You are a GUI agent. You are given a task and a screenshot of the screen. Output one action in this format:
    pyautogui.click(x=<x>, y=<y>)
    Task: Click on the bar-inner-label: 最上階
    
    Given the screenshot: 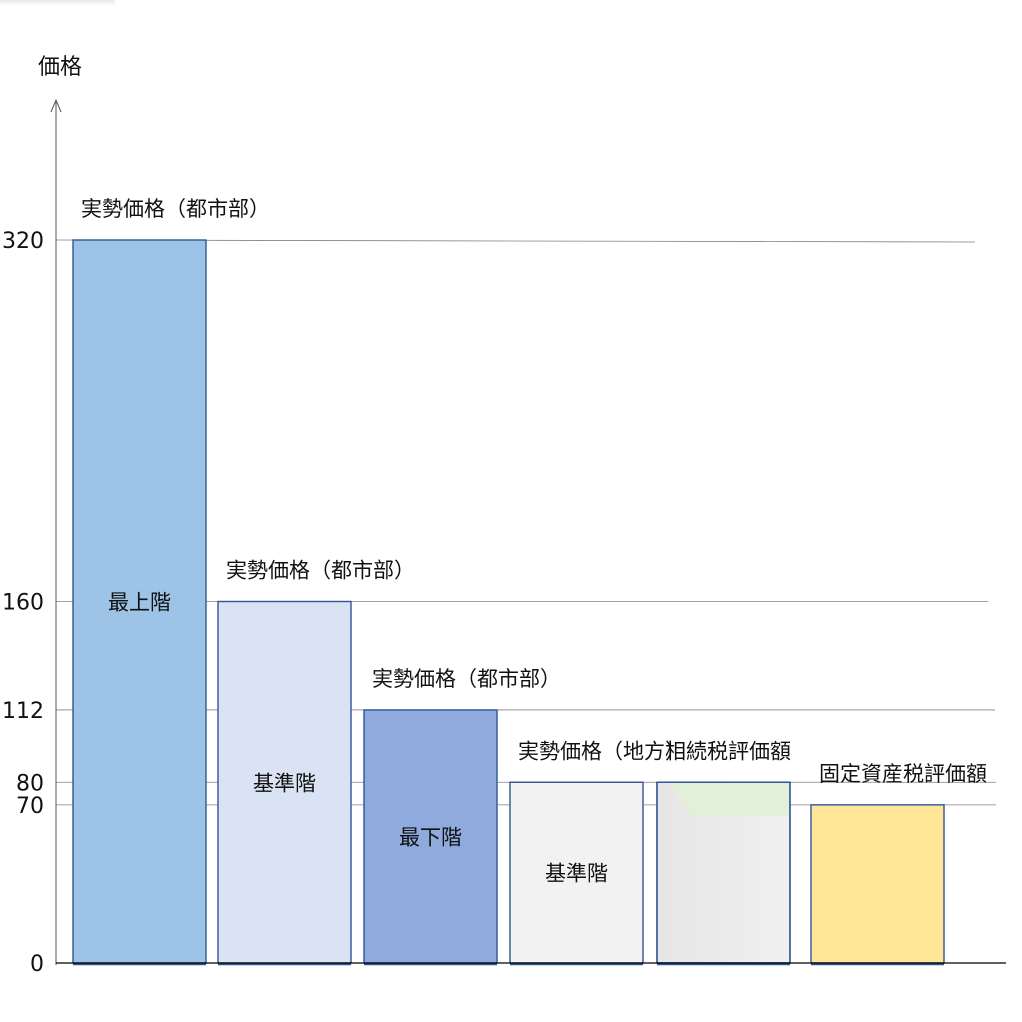 What is the action you would take?
    pyautogui.click(x=139, y=603)
    